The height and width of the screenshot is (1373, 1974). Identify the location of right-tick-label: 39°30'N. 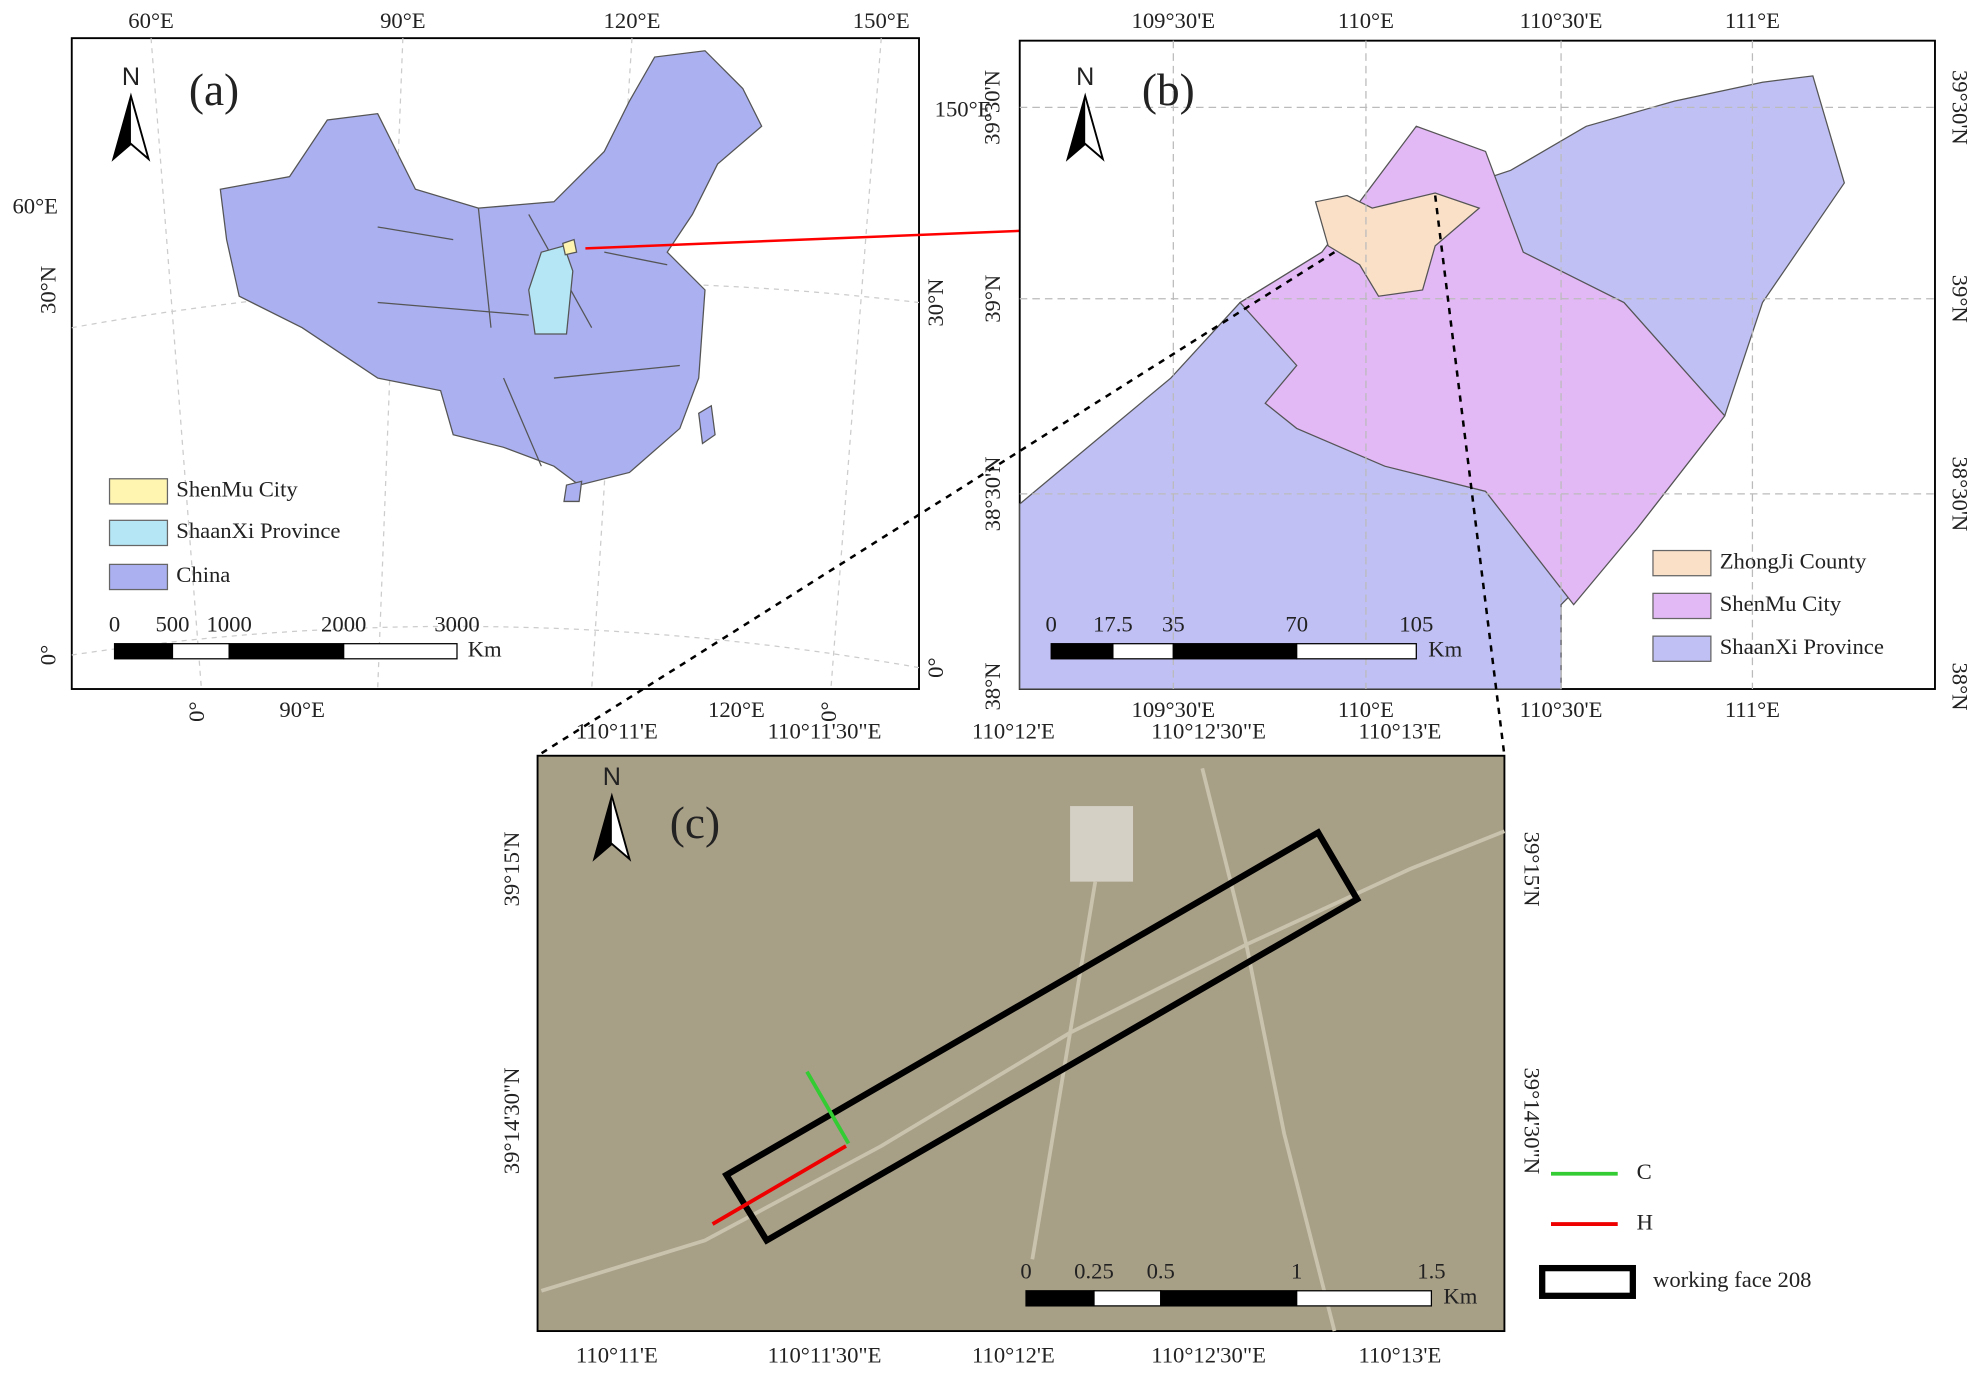
(1959, 107).